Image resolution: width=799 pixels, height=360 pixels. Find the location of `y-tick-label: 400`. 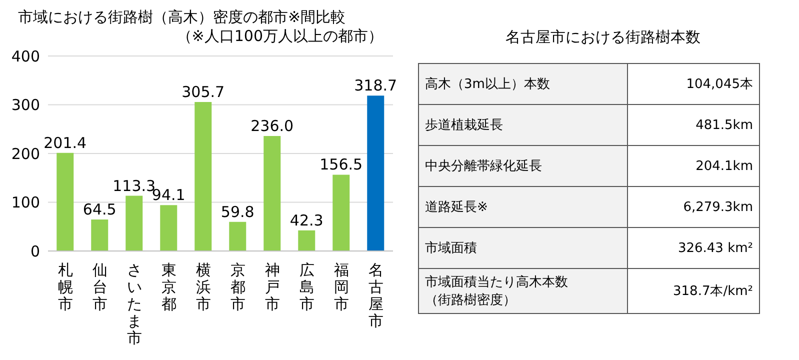

y-tick-label: 400 is located at coordinates (25, 56).